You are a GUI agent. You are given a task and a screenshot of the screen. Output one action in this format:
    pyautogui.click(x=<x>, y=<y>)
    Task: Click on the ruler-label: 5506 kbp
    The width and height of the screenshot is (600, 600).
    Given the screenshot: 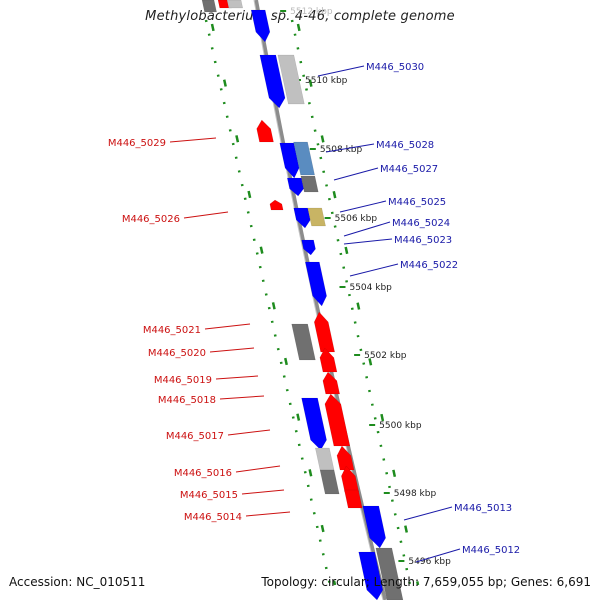 What is the action you would take?
    pyautogui.click(x=356, y=219)
    